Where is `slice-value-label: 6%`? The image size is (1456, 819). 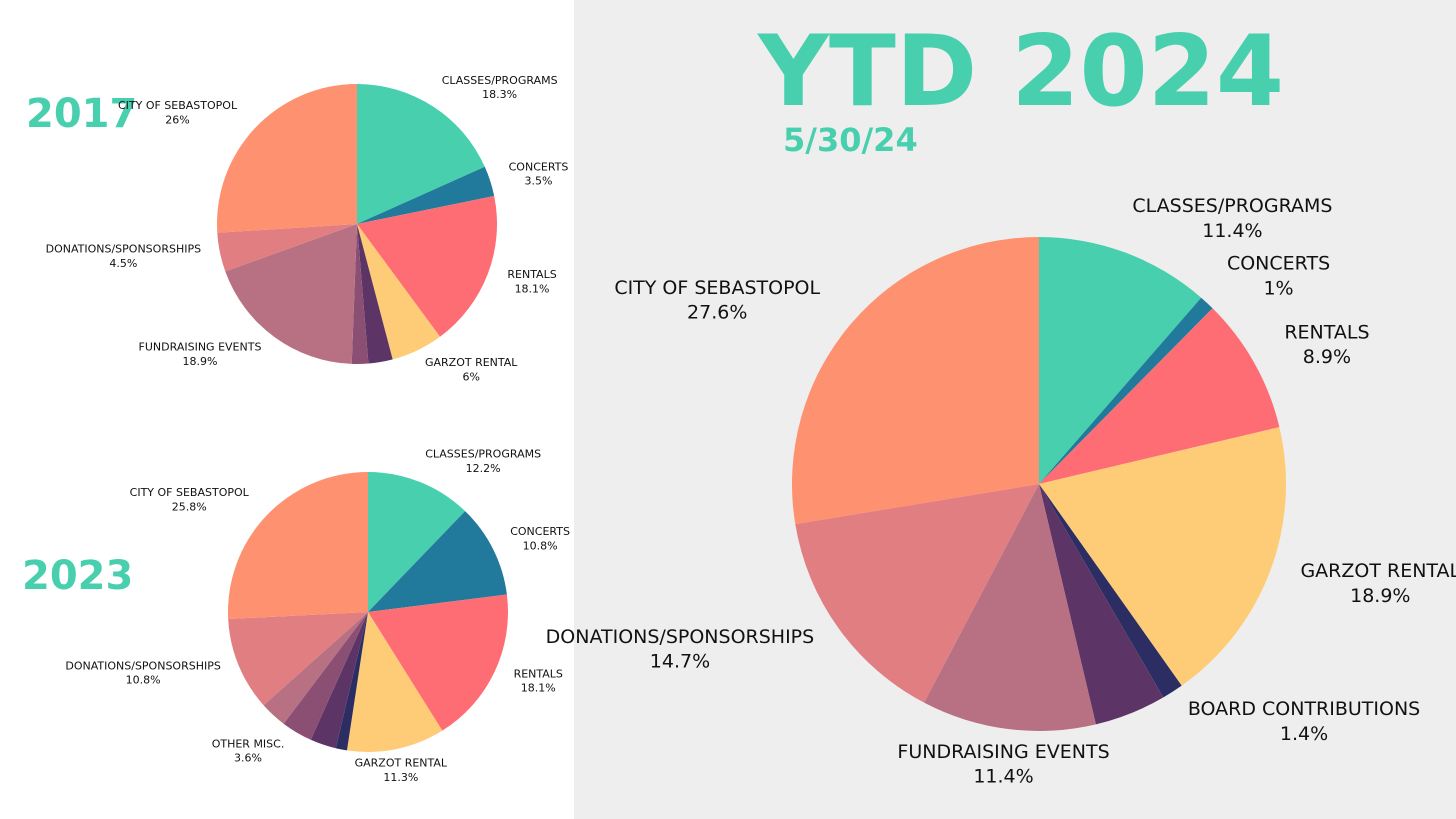 slice-value-label: 6% is located at coordinates (470, 376).